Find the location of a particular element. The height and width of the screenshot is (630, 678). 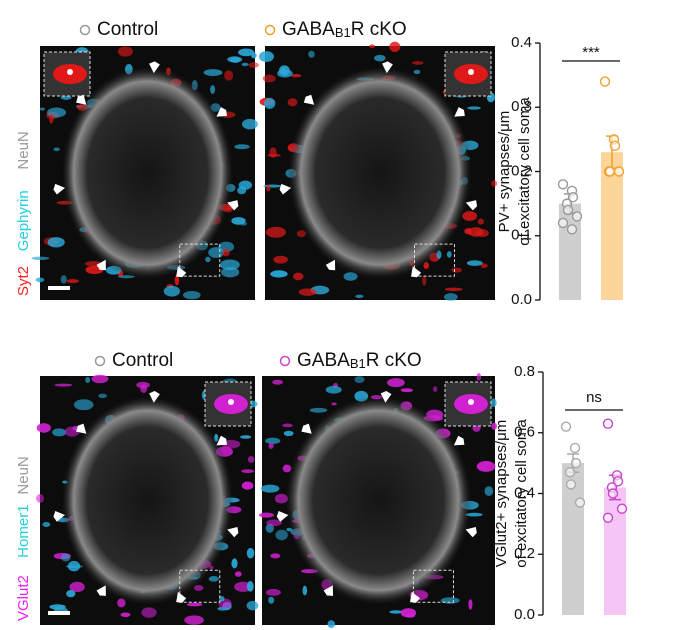

significance-label: *** is located at coordinates (591, 52).